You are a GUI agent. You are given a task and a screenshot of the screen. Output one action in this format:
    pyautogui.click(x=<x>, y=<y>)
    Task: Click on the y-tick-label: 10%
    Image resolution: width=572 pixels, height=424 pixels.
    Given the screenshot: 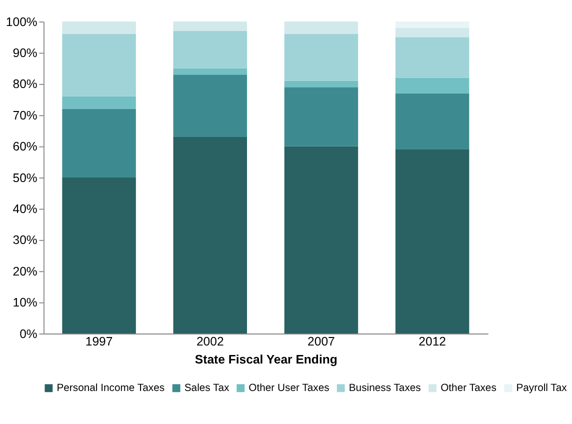 What is the action you would take?
    pyautogui.click(x=25, y=303)
    